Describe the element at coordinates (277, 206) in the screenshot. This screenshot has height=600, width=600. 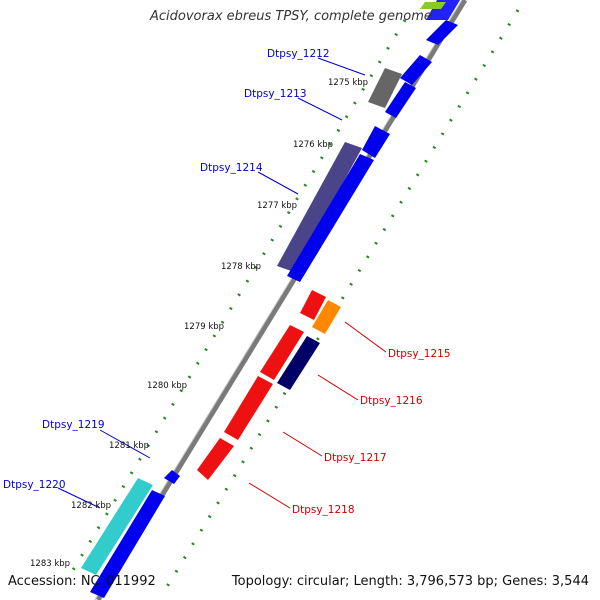
I see `tick-label: 1277 kbp` at that location.